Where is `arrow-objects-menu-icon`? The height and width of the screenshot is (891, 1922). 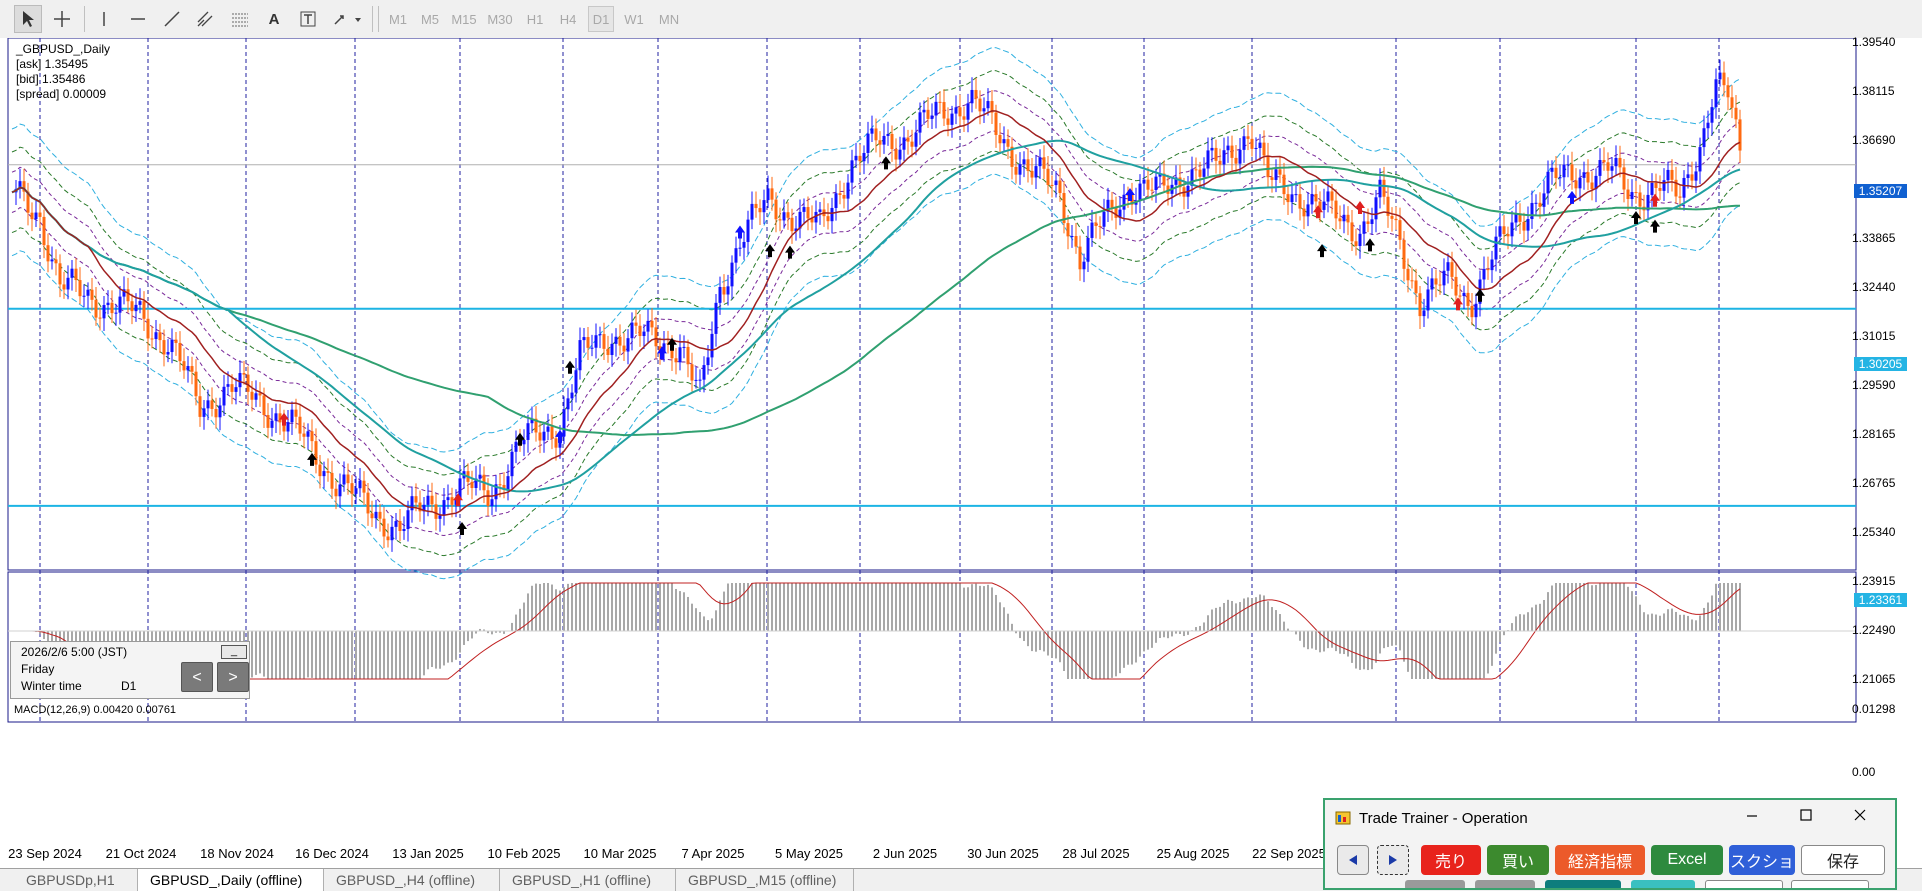 arrow-objects-menu-icon is located at coordinates (348, 19).